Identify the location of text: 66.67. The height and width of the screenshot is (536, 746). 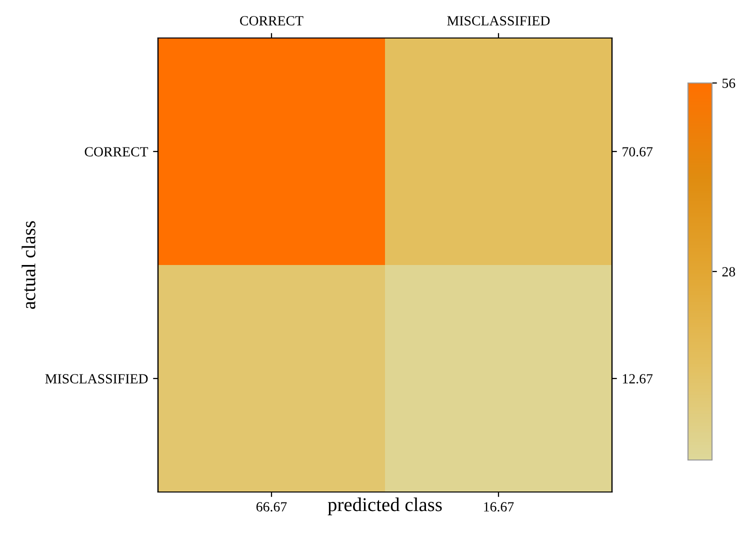
(271, 507).